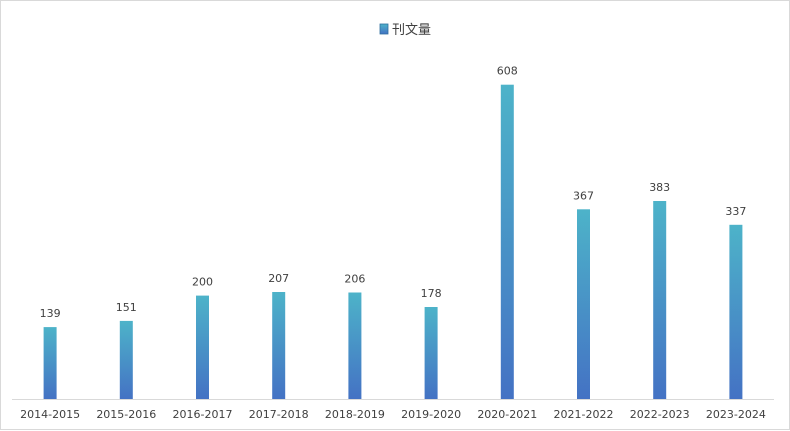 Image resolution: width=790 pixels, height=431 pixels. What do you see at coordinates (202, 347) in the screenshot?
I see `bar-2016-2017` at bounding box center [202, 347].